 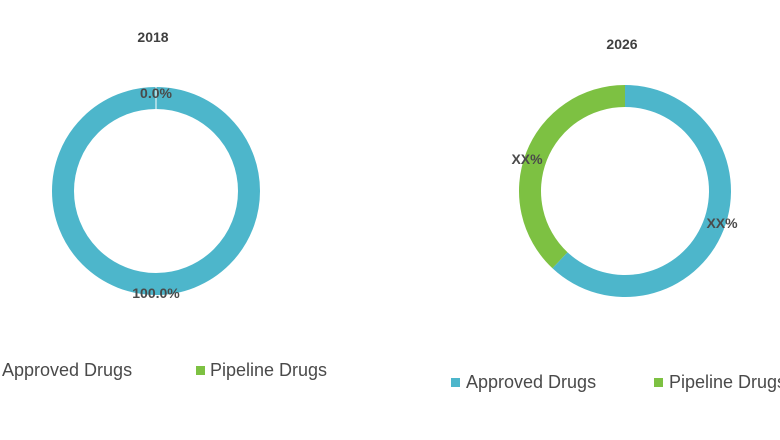 What do you see at coordinates (571, 177) in the screenshot?
I see `slice-pipeline-drugs` at bounding box center [571, 177].